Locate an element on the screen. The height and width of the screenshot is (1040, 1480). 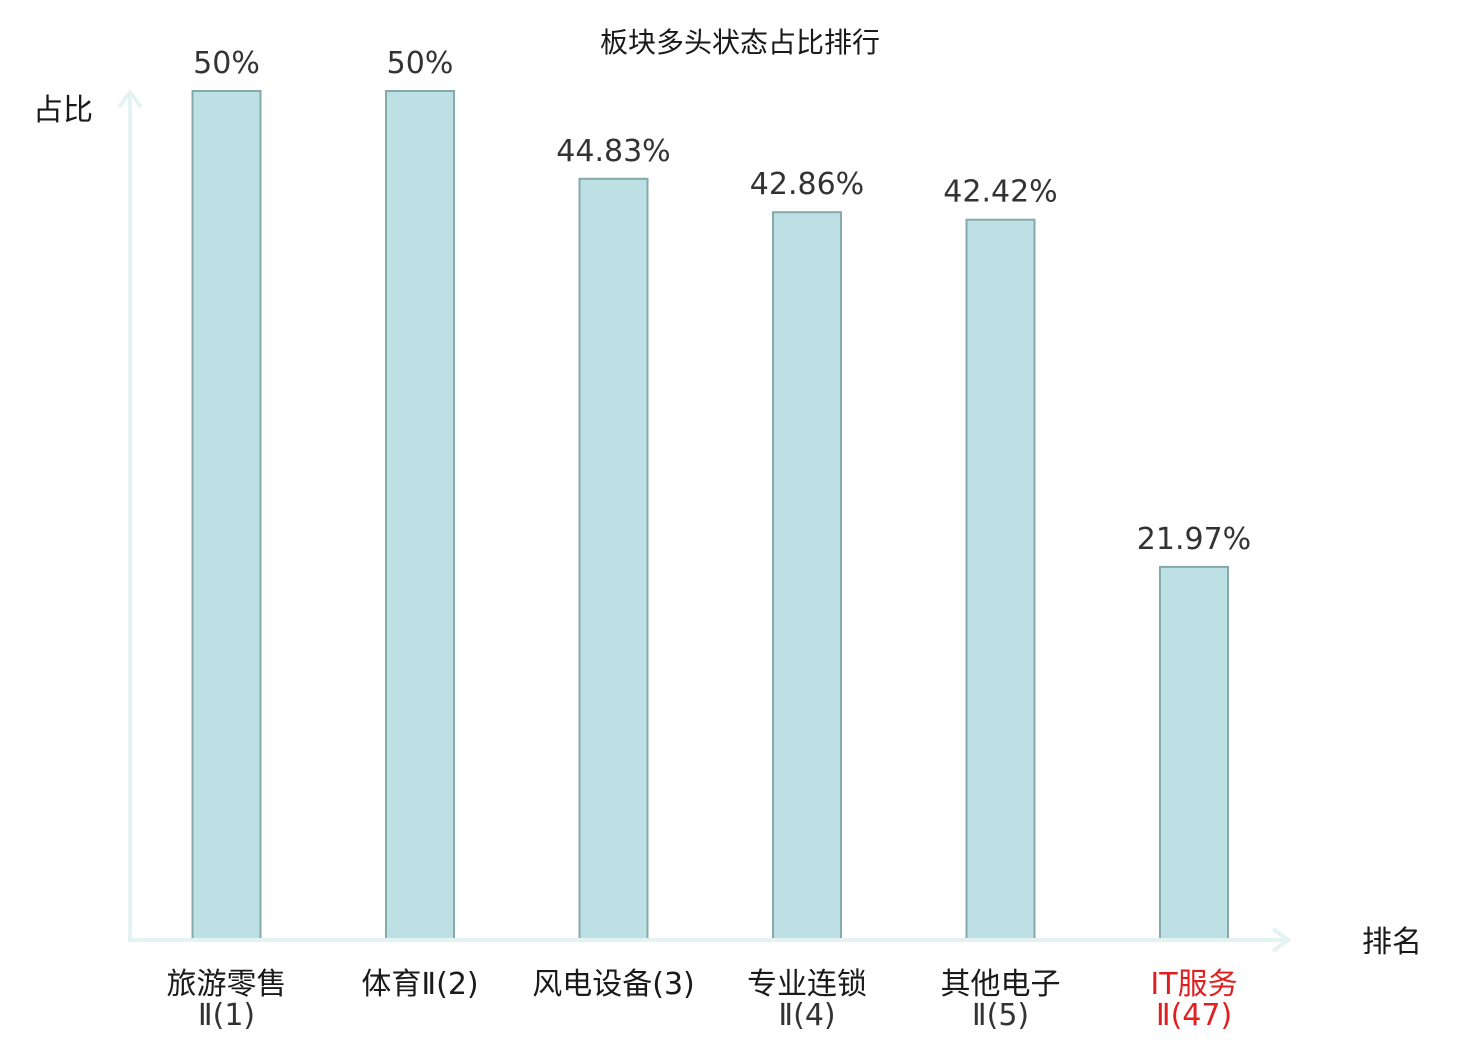
x-axis is located at coordinates (710, 940).